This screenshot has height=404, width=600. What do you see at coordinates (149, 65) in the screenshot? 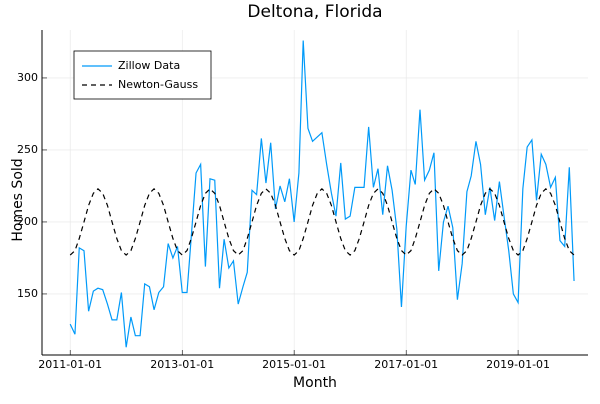
I see `legend-label: Zillow Data` at bounding box center [149, 65].